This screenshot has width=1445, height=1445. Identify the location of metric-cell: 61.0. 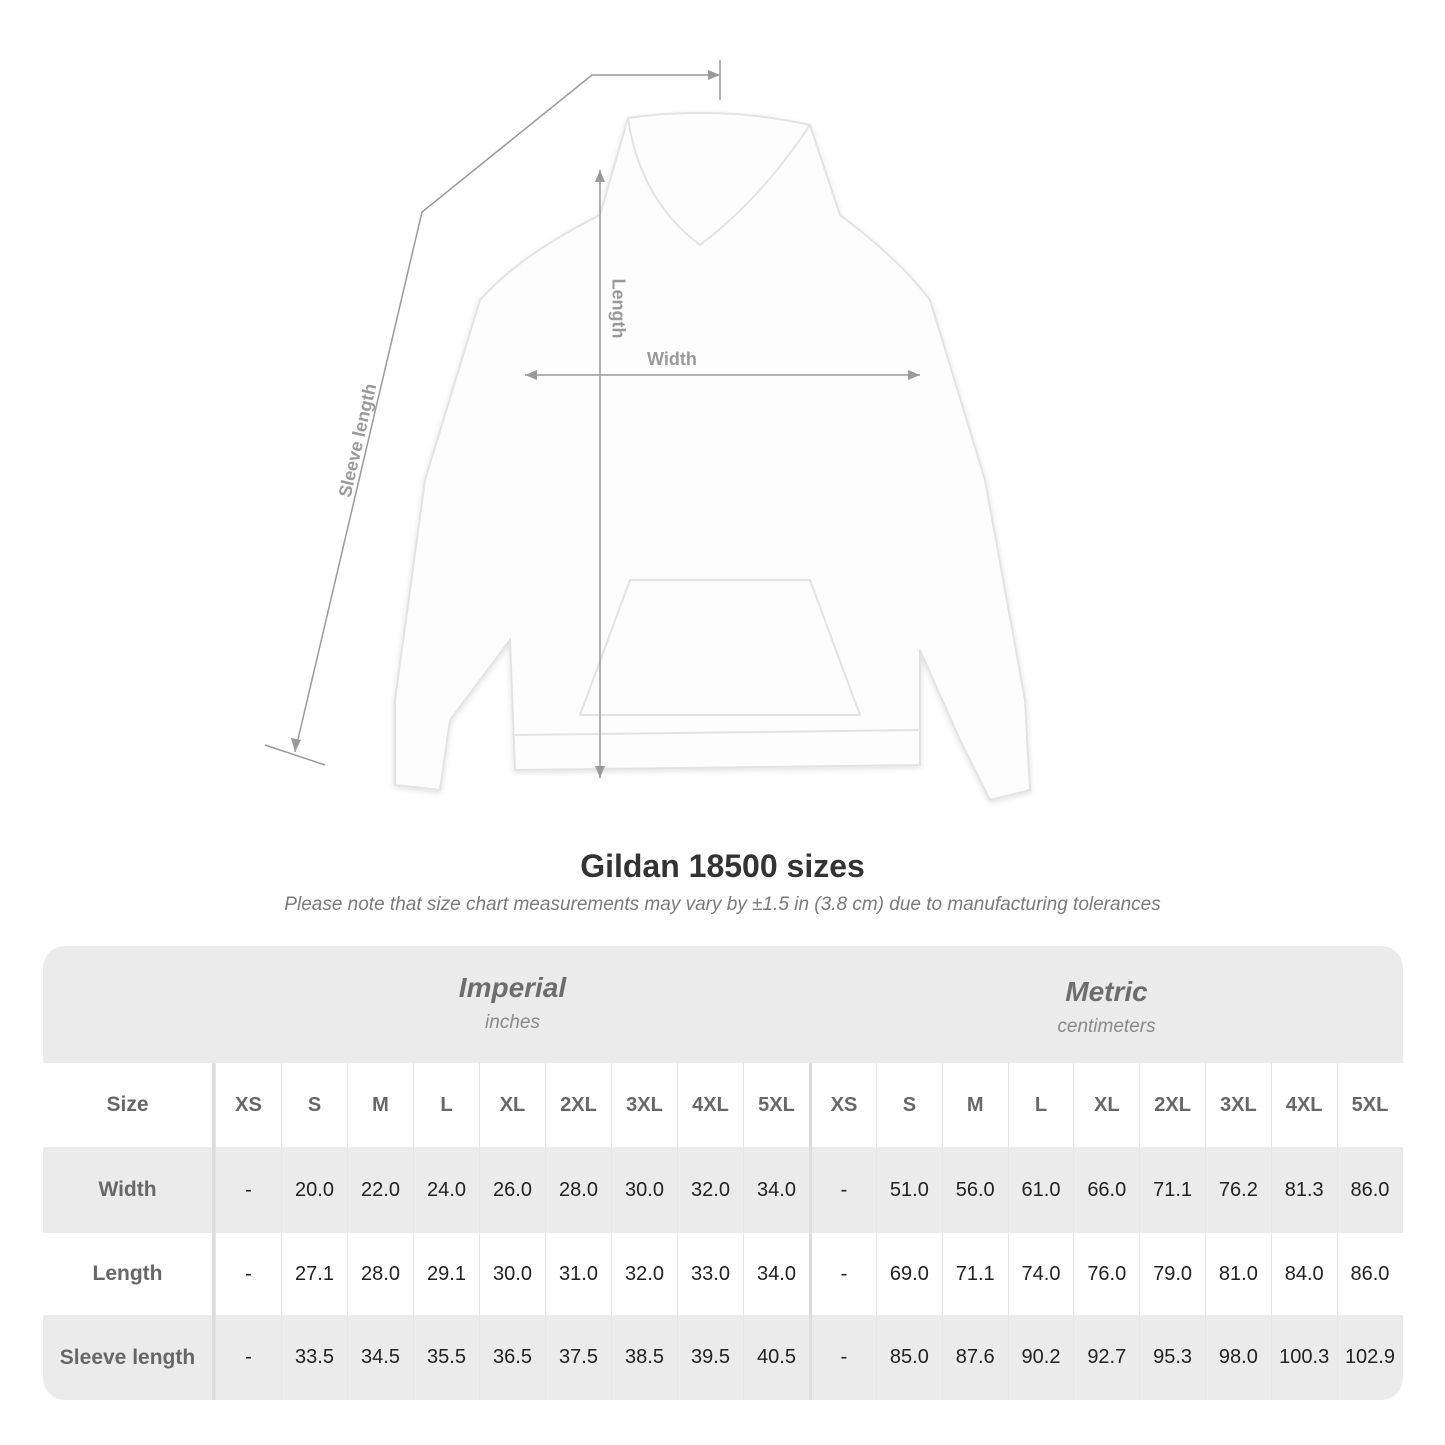
(1040, 1190).